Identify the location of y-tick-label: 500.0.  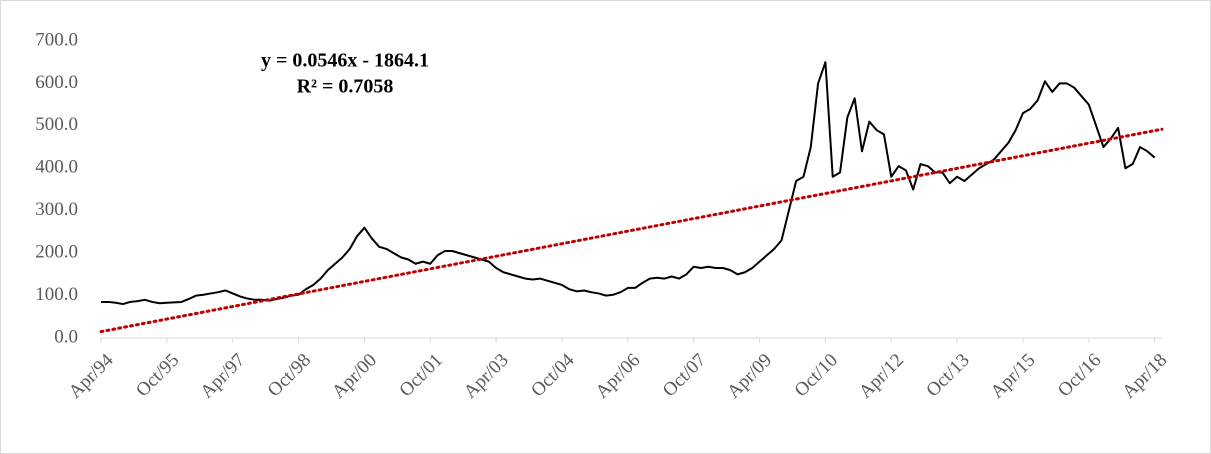
(56, 124).